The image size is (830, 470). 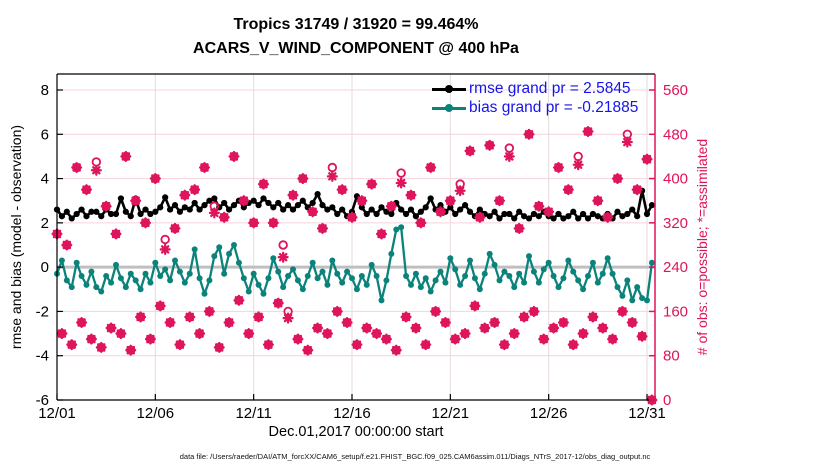 What do you see at coordinates (356, 48) in the screenshot?
I see `chart-subtitle: ACARS_V_WIND_COMPONENT @ 400 hPa` at bounding box center [356, 48].